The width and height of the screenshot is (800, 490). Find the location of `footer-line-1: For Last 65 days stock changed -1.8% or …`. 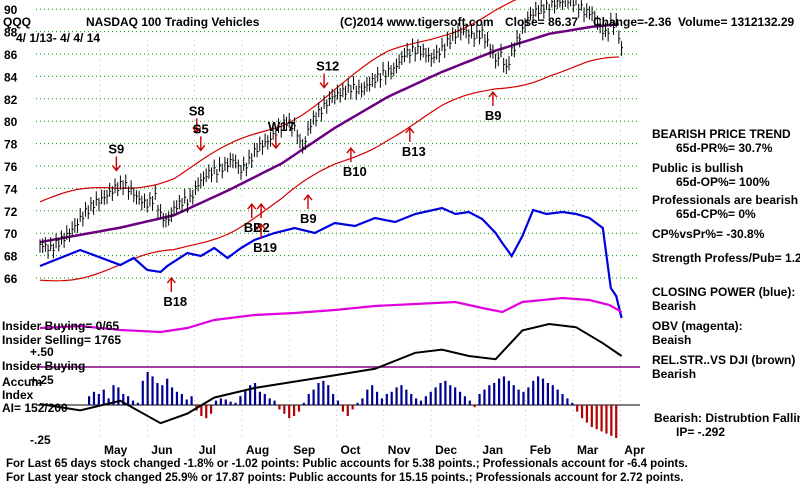

footer-line-1: For Last 65 days stock changed -1.8% or … is located at coordinates (347, 464).